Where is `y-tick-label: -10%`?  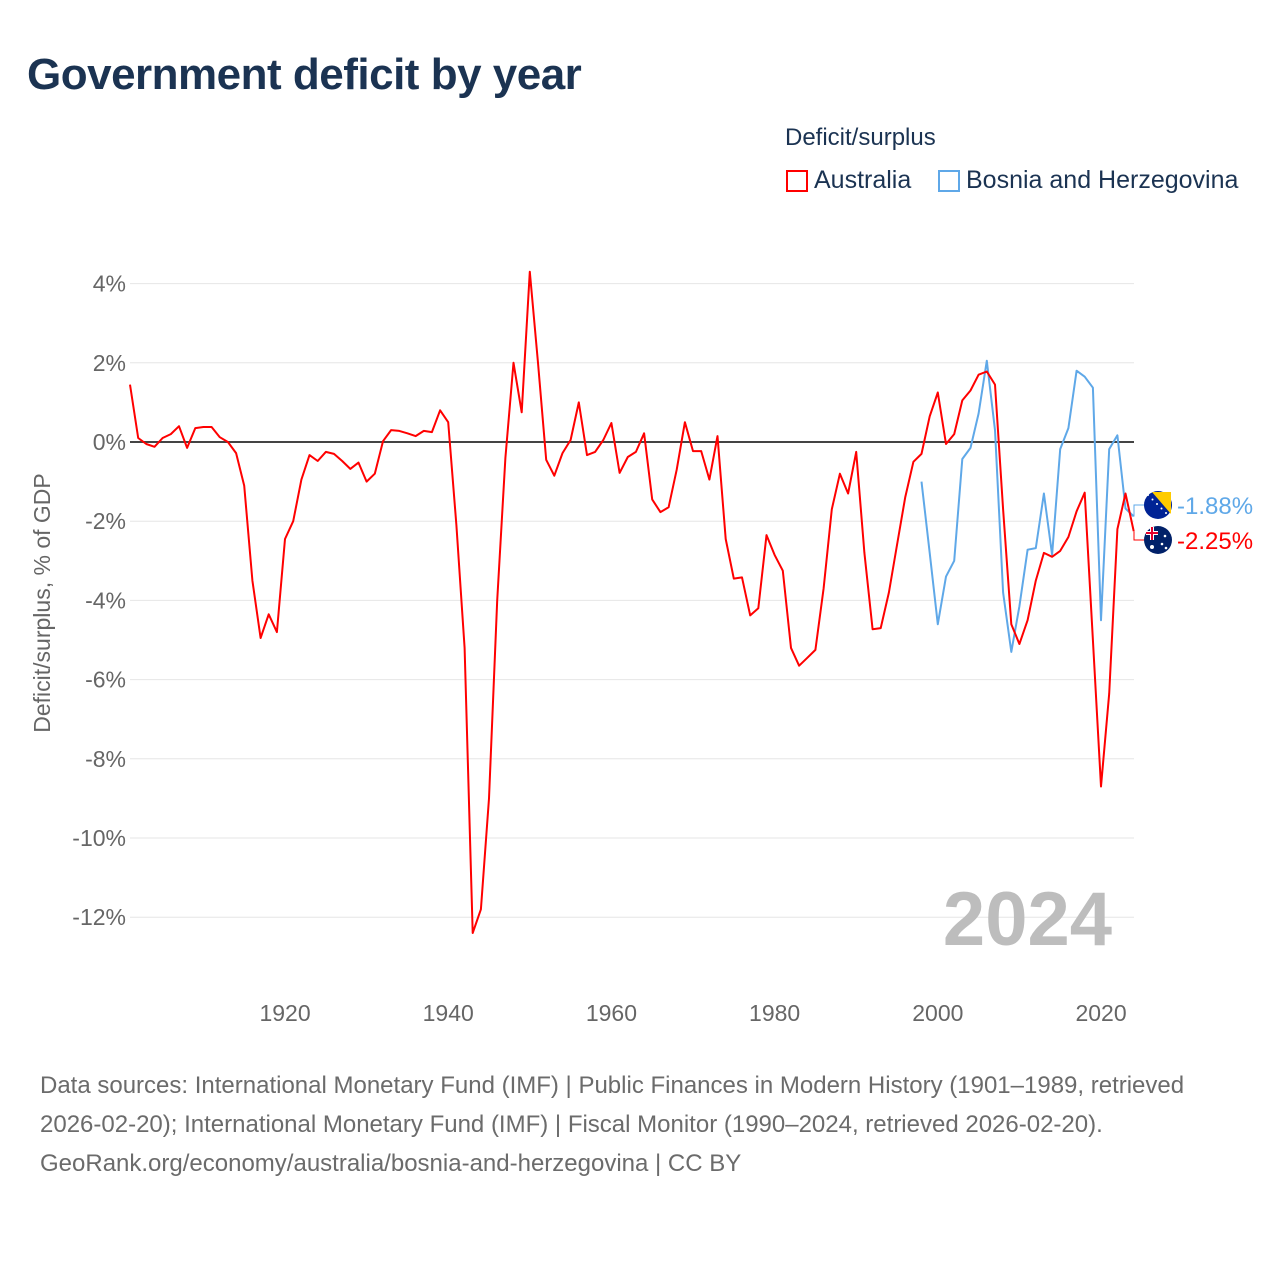
y-tick-label: -10% is located at coordinates (99, 838).